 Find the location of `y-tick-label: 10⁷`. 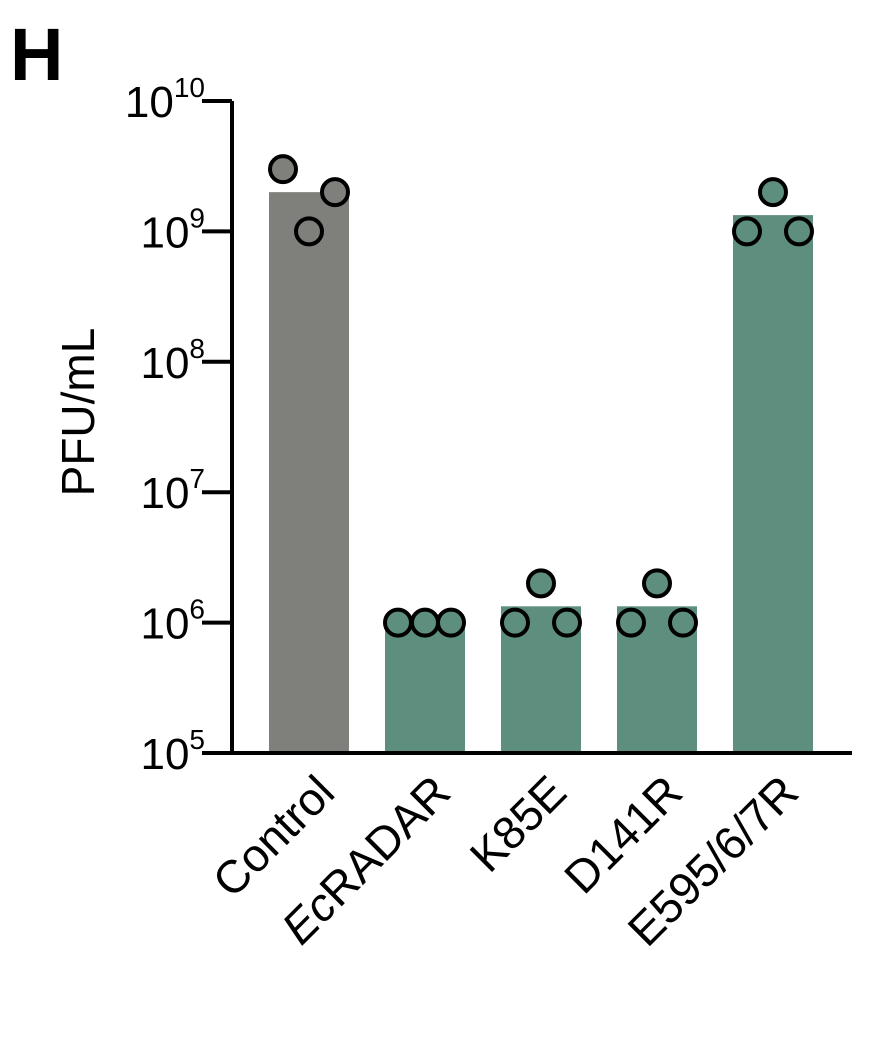

y-tick-label: 10⁷ is located at coordinates (172, 490).